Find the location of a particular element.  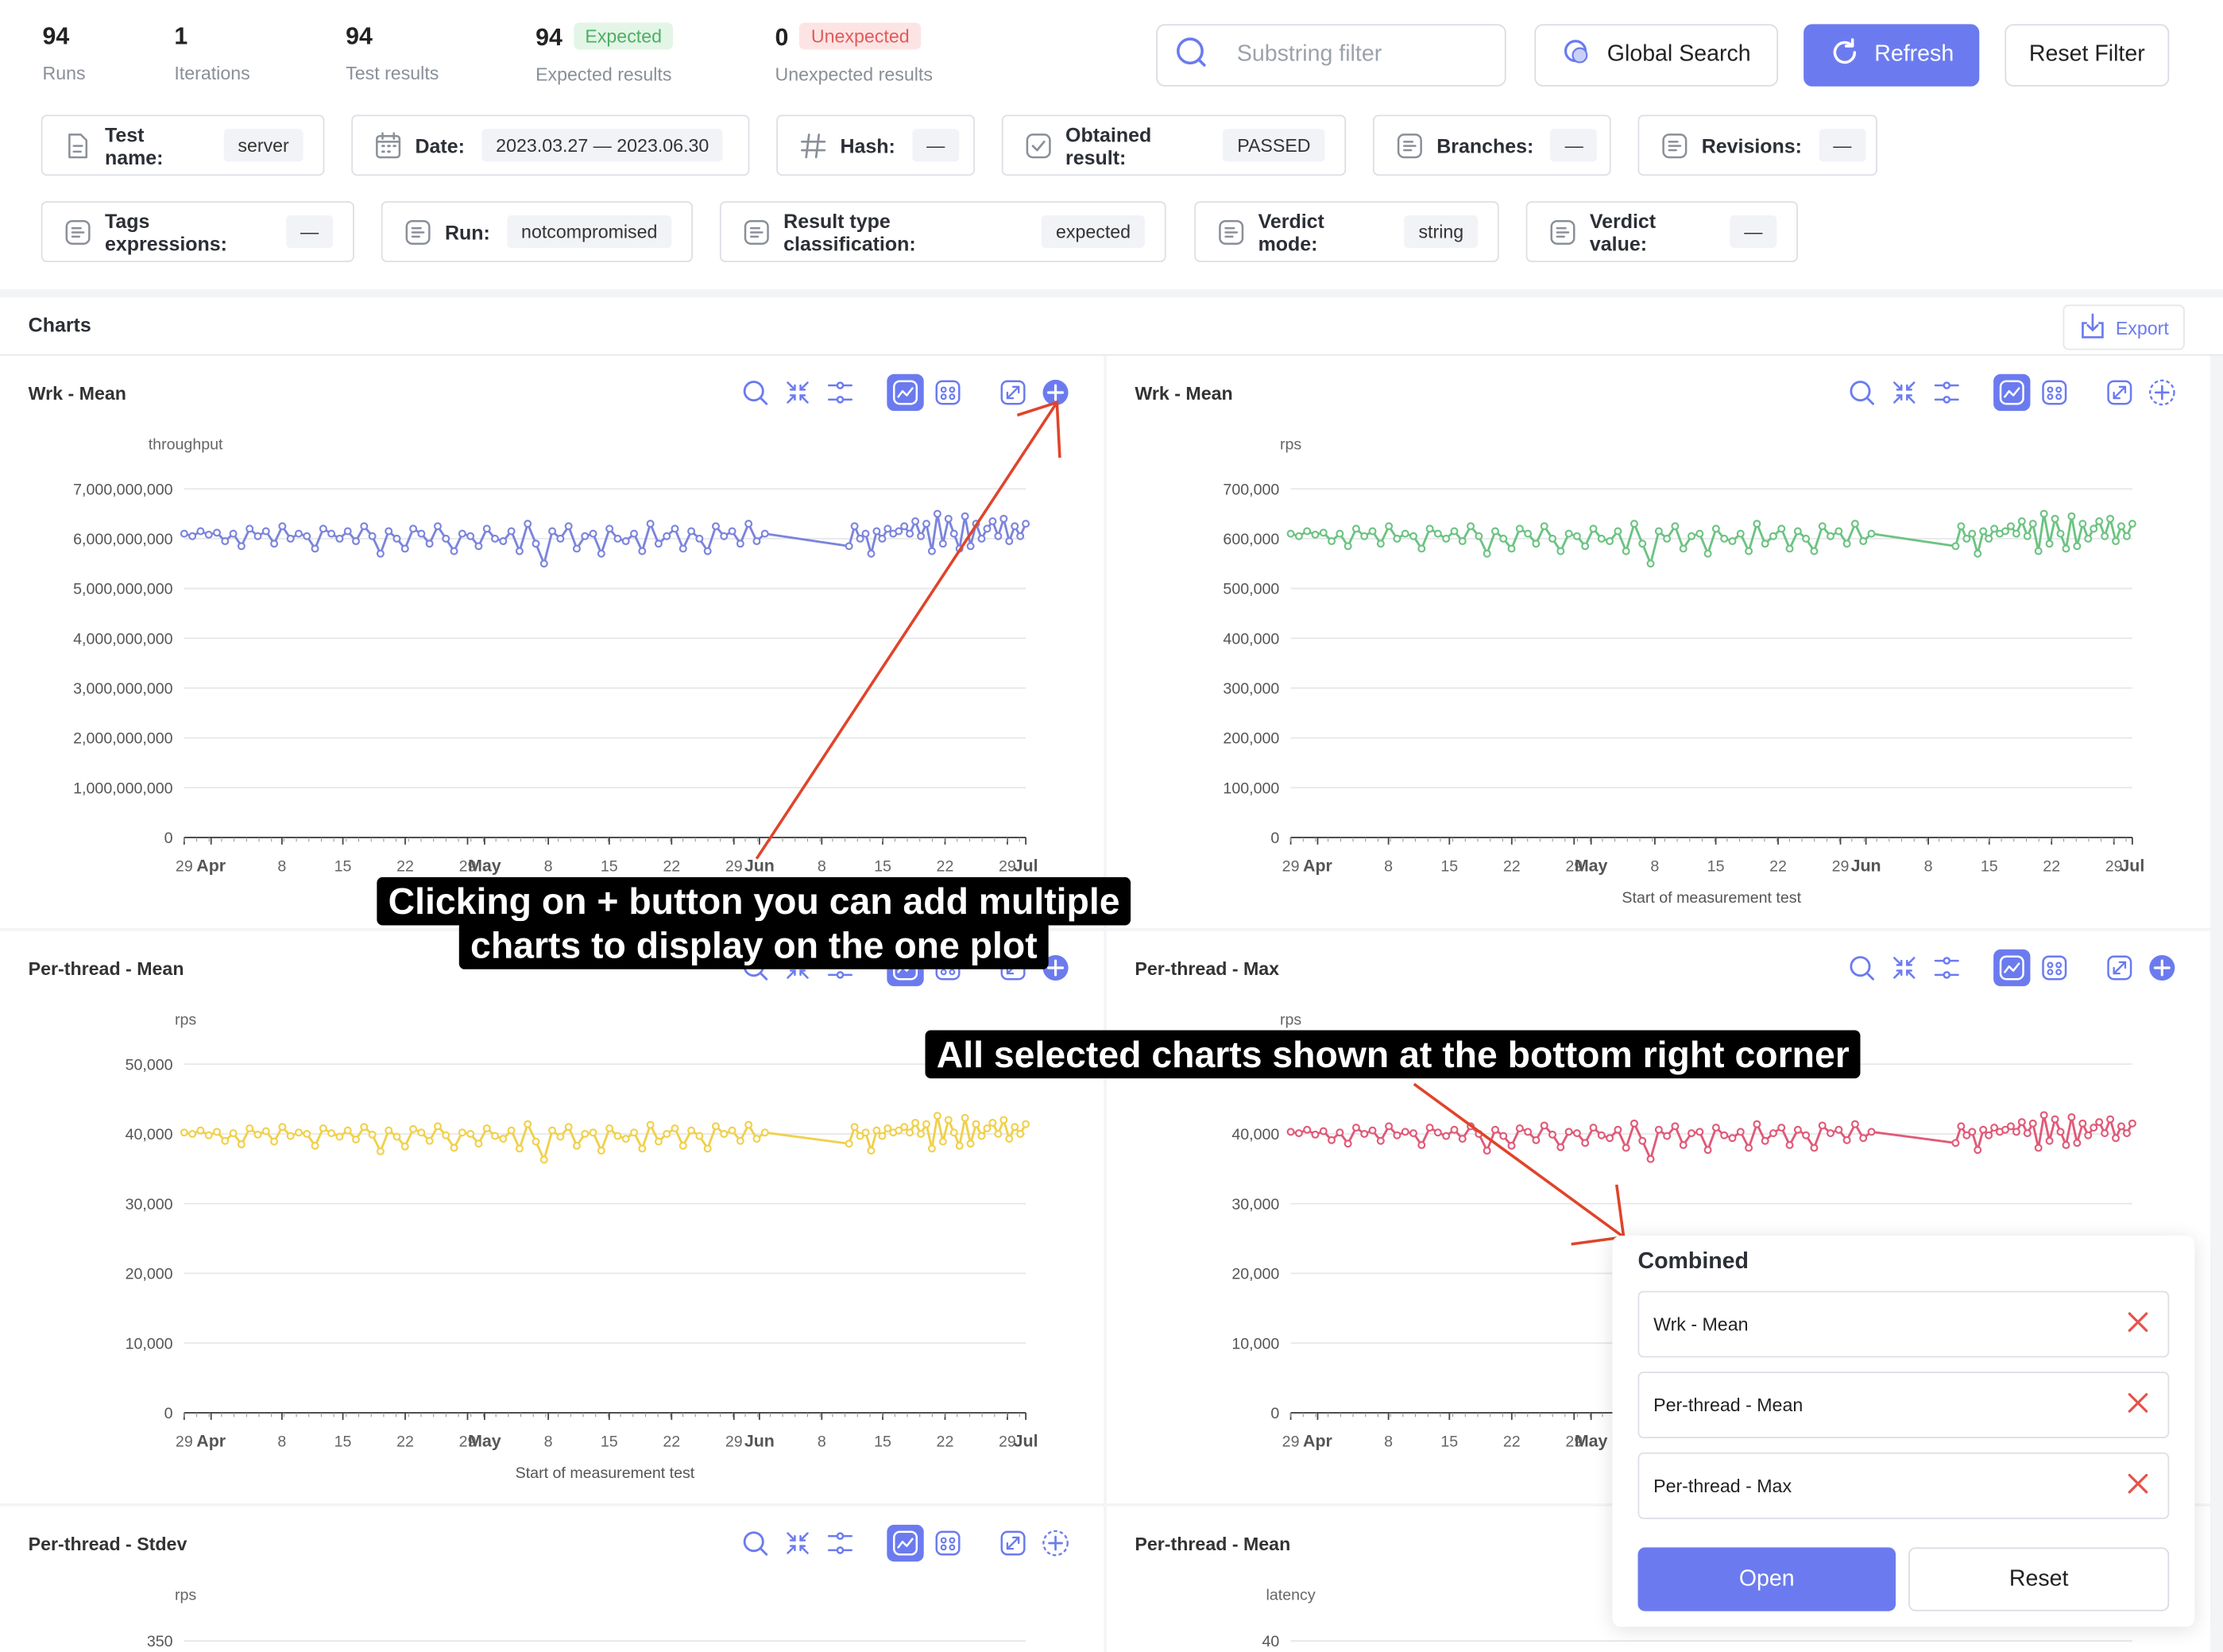

global-search-button: Global Search is located at coordinates (1656, 56).